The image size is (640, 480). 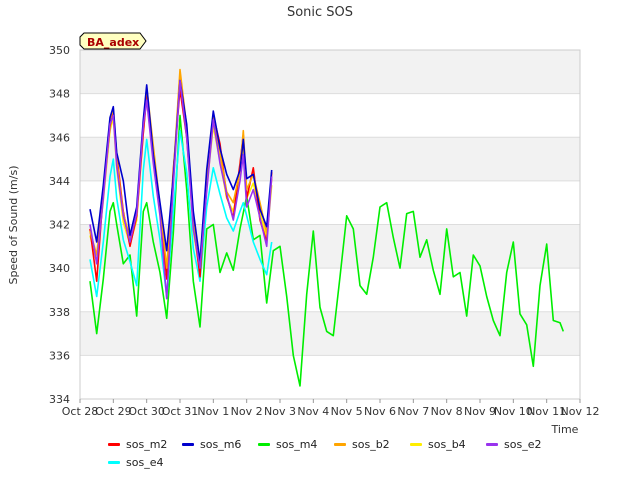 What do you see at coordinates (480, 411) in the screenshot?
I see `x-tick-label: Nov 9` at bounding box center [480, 411].